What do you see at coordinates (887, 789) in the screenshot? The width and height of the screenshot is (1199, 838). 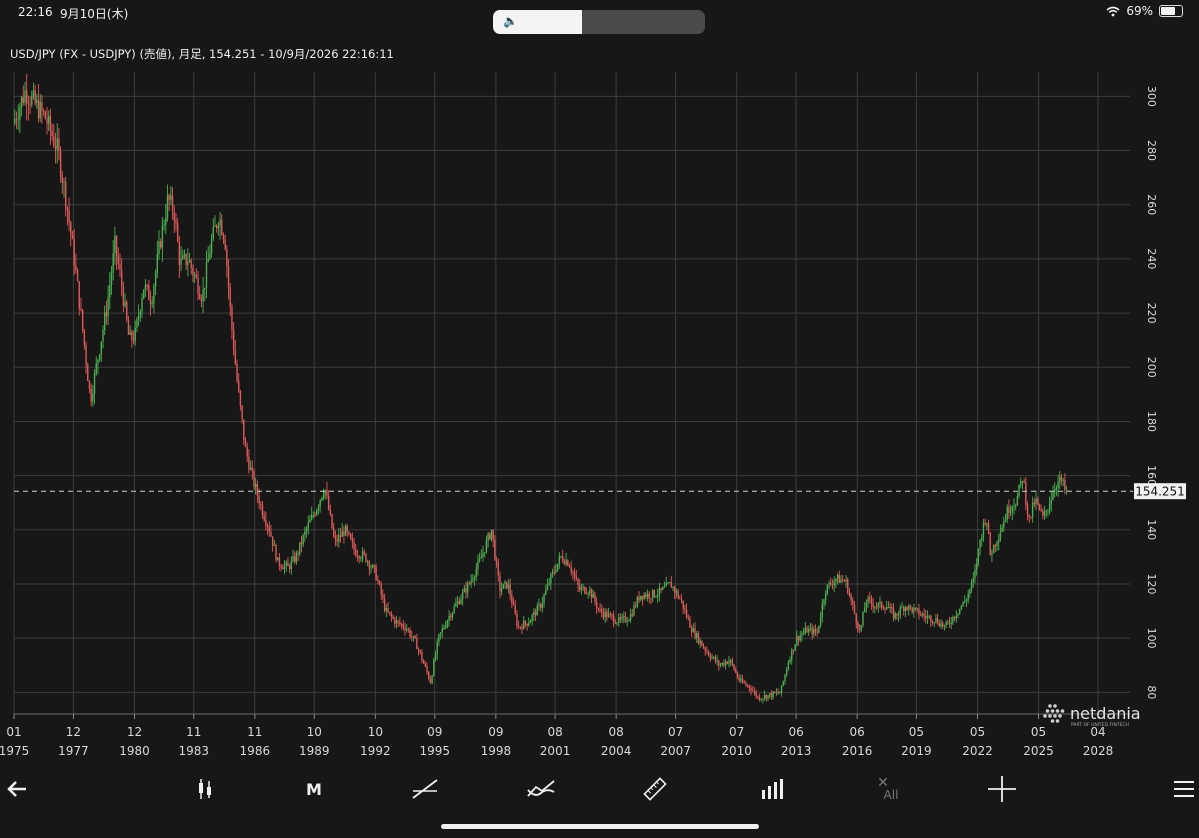 I see `clear-all-button: ✕ All` at bounding box center [887, 789].